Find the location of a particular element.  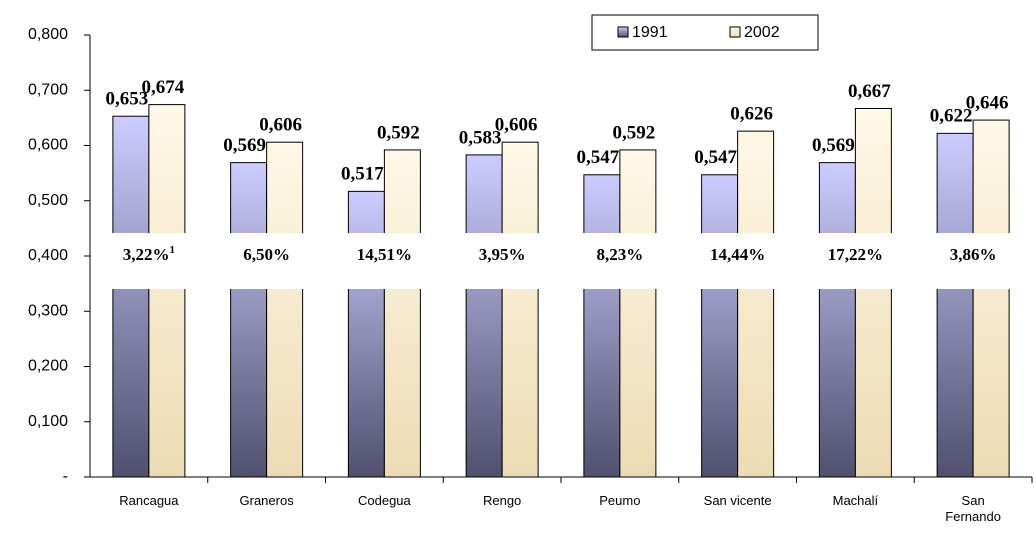

annotation-text: 17,22% is located at coordinates (855, 254).